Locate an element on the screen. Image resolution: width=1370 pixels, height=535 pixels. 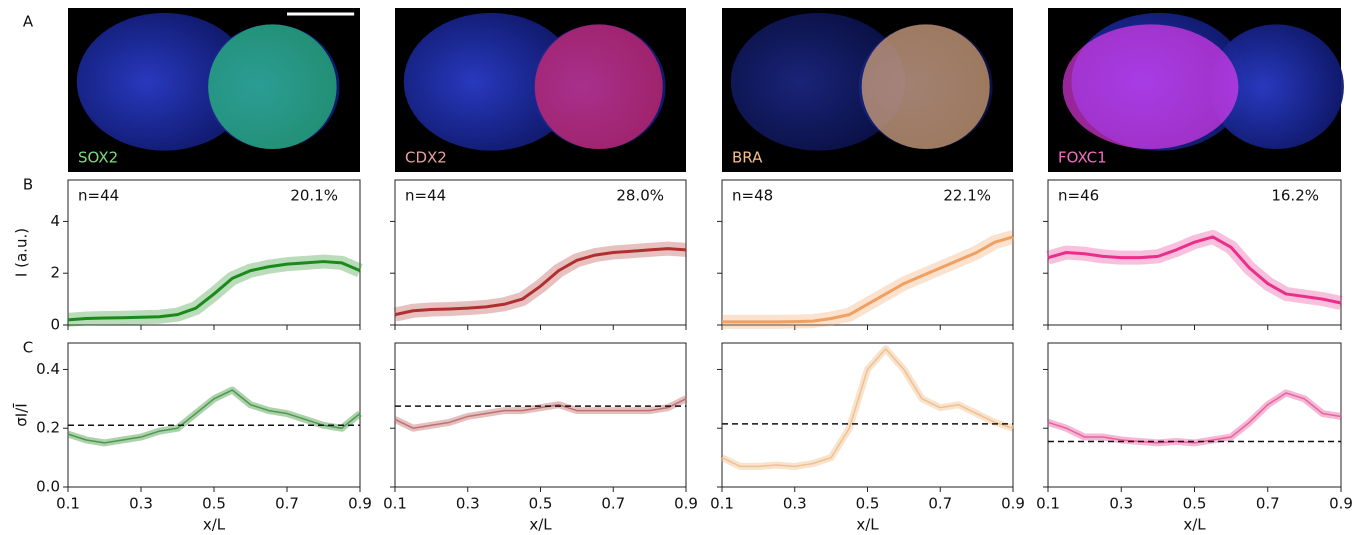
panel-label: A is located at coordinates (28, 22).